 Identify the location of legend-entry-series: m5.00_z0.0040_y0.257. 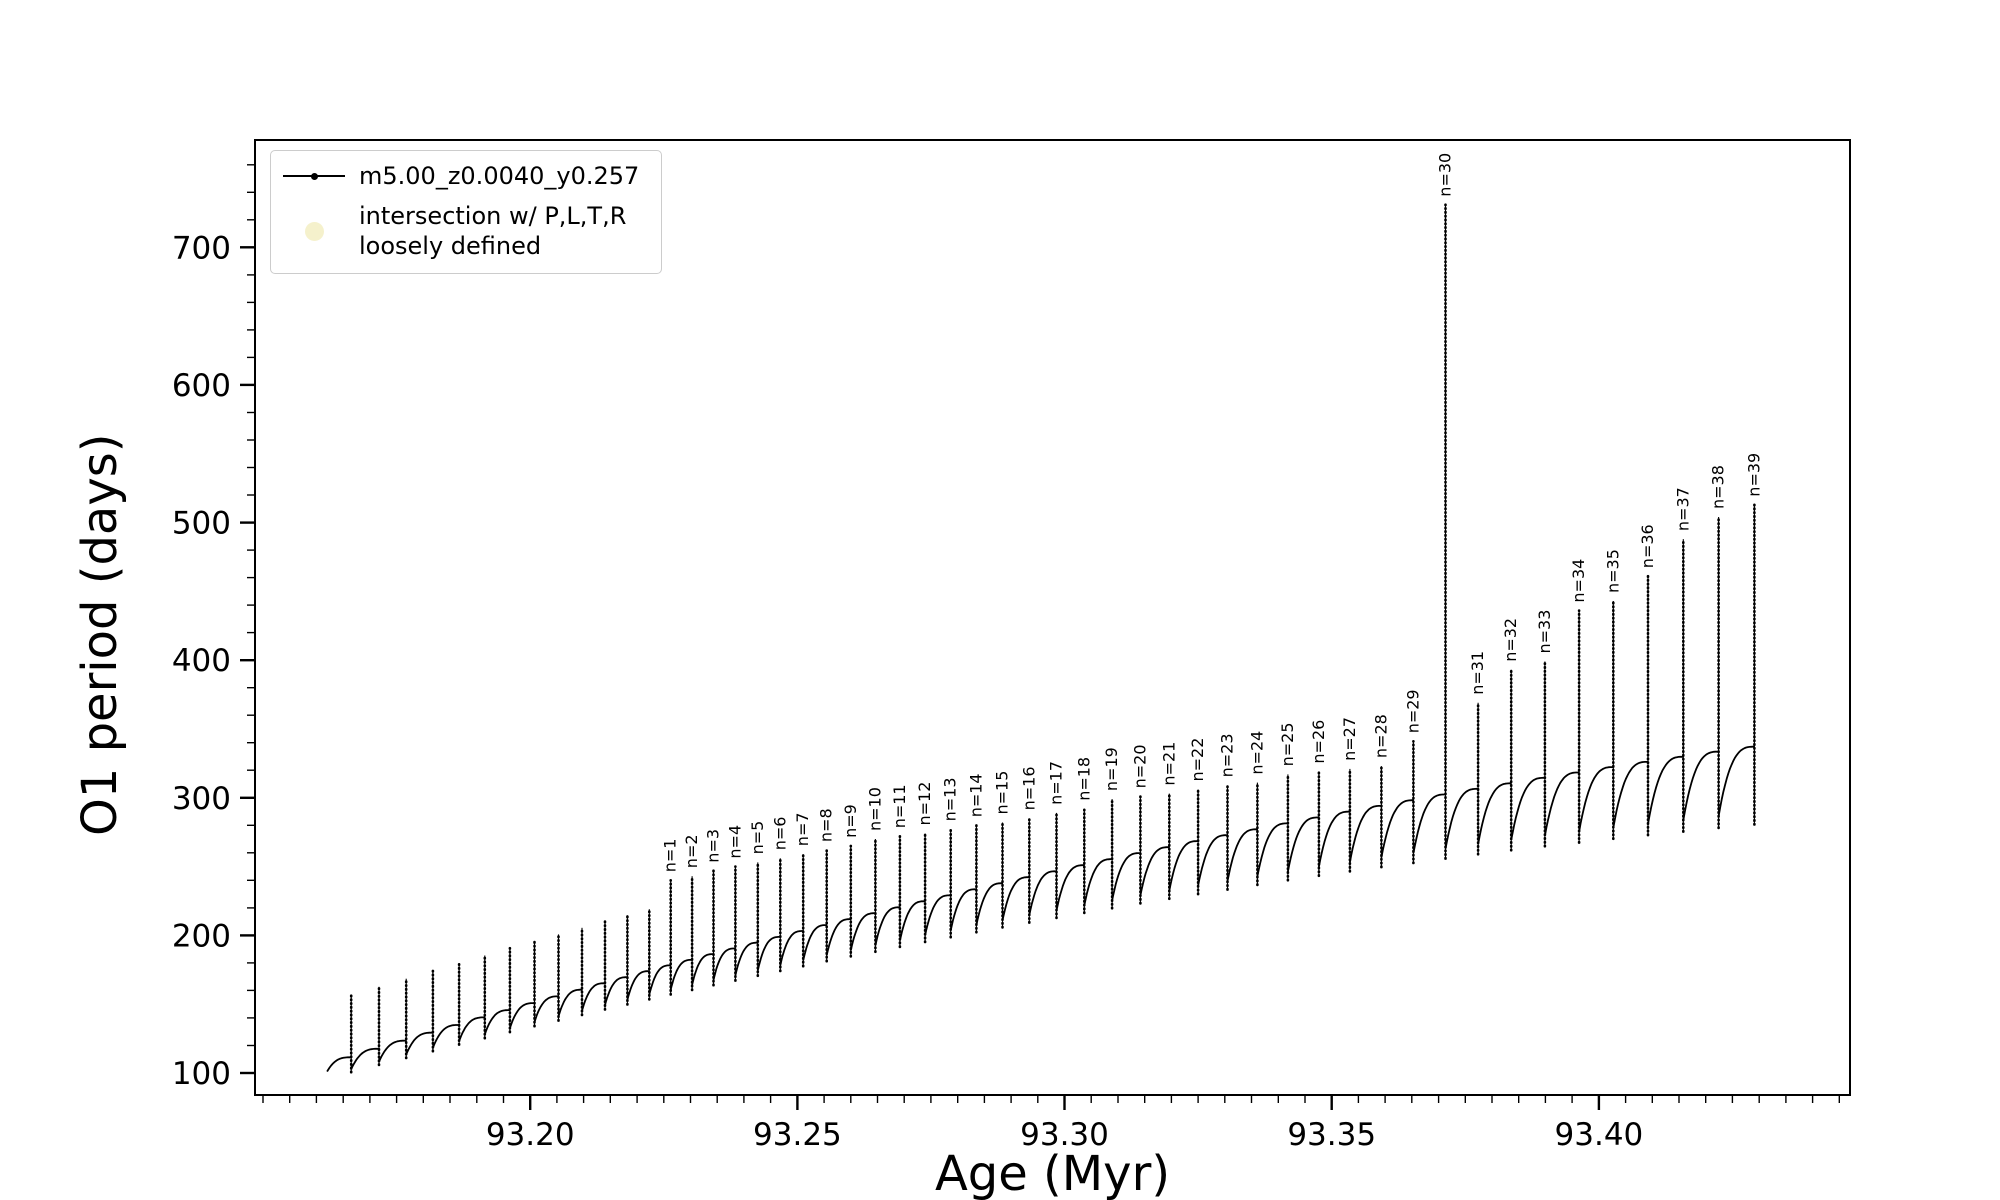
(461, 176).